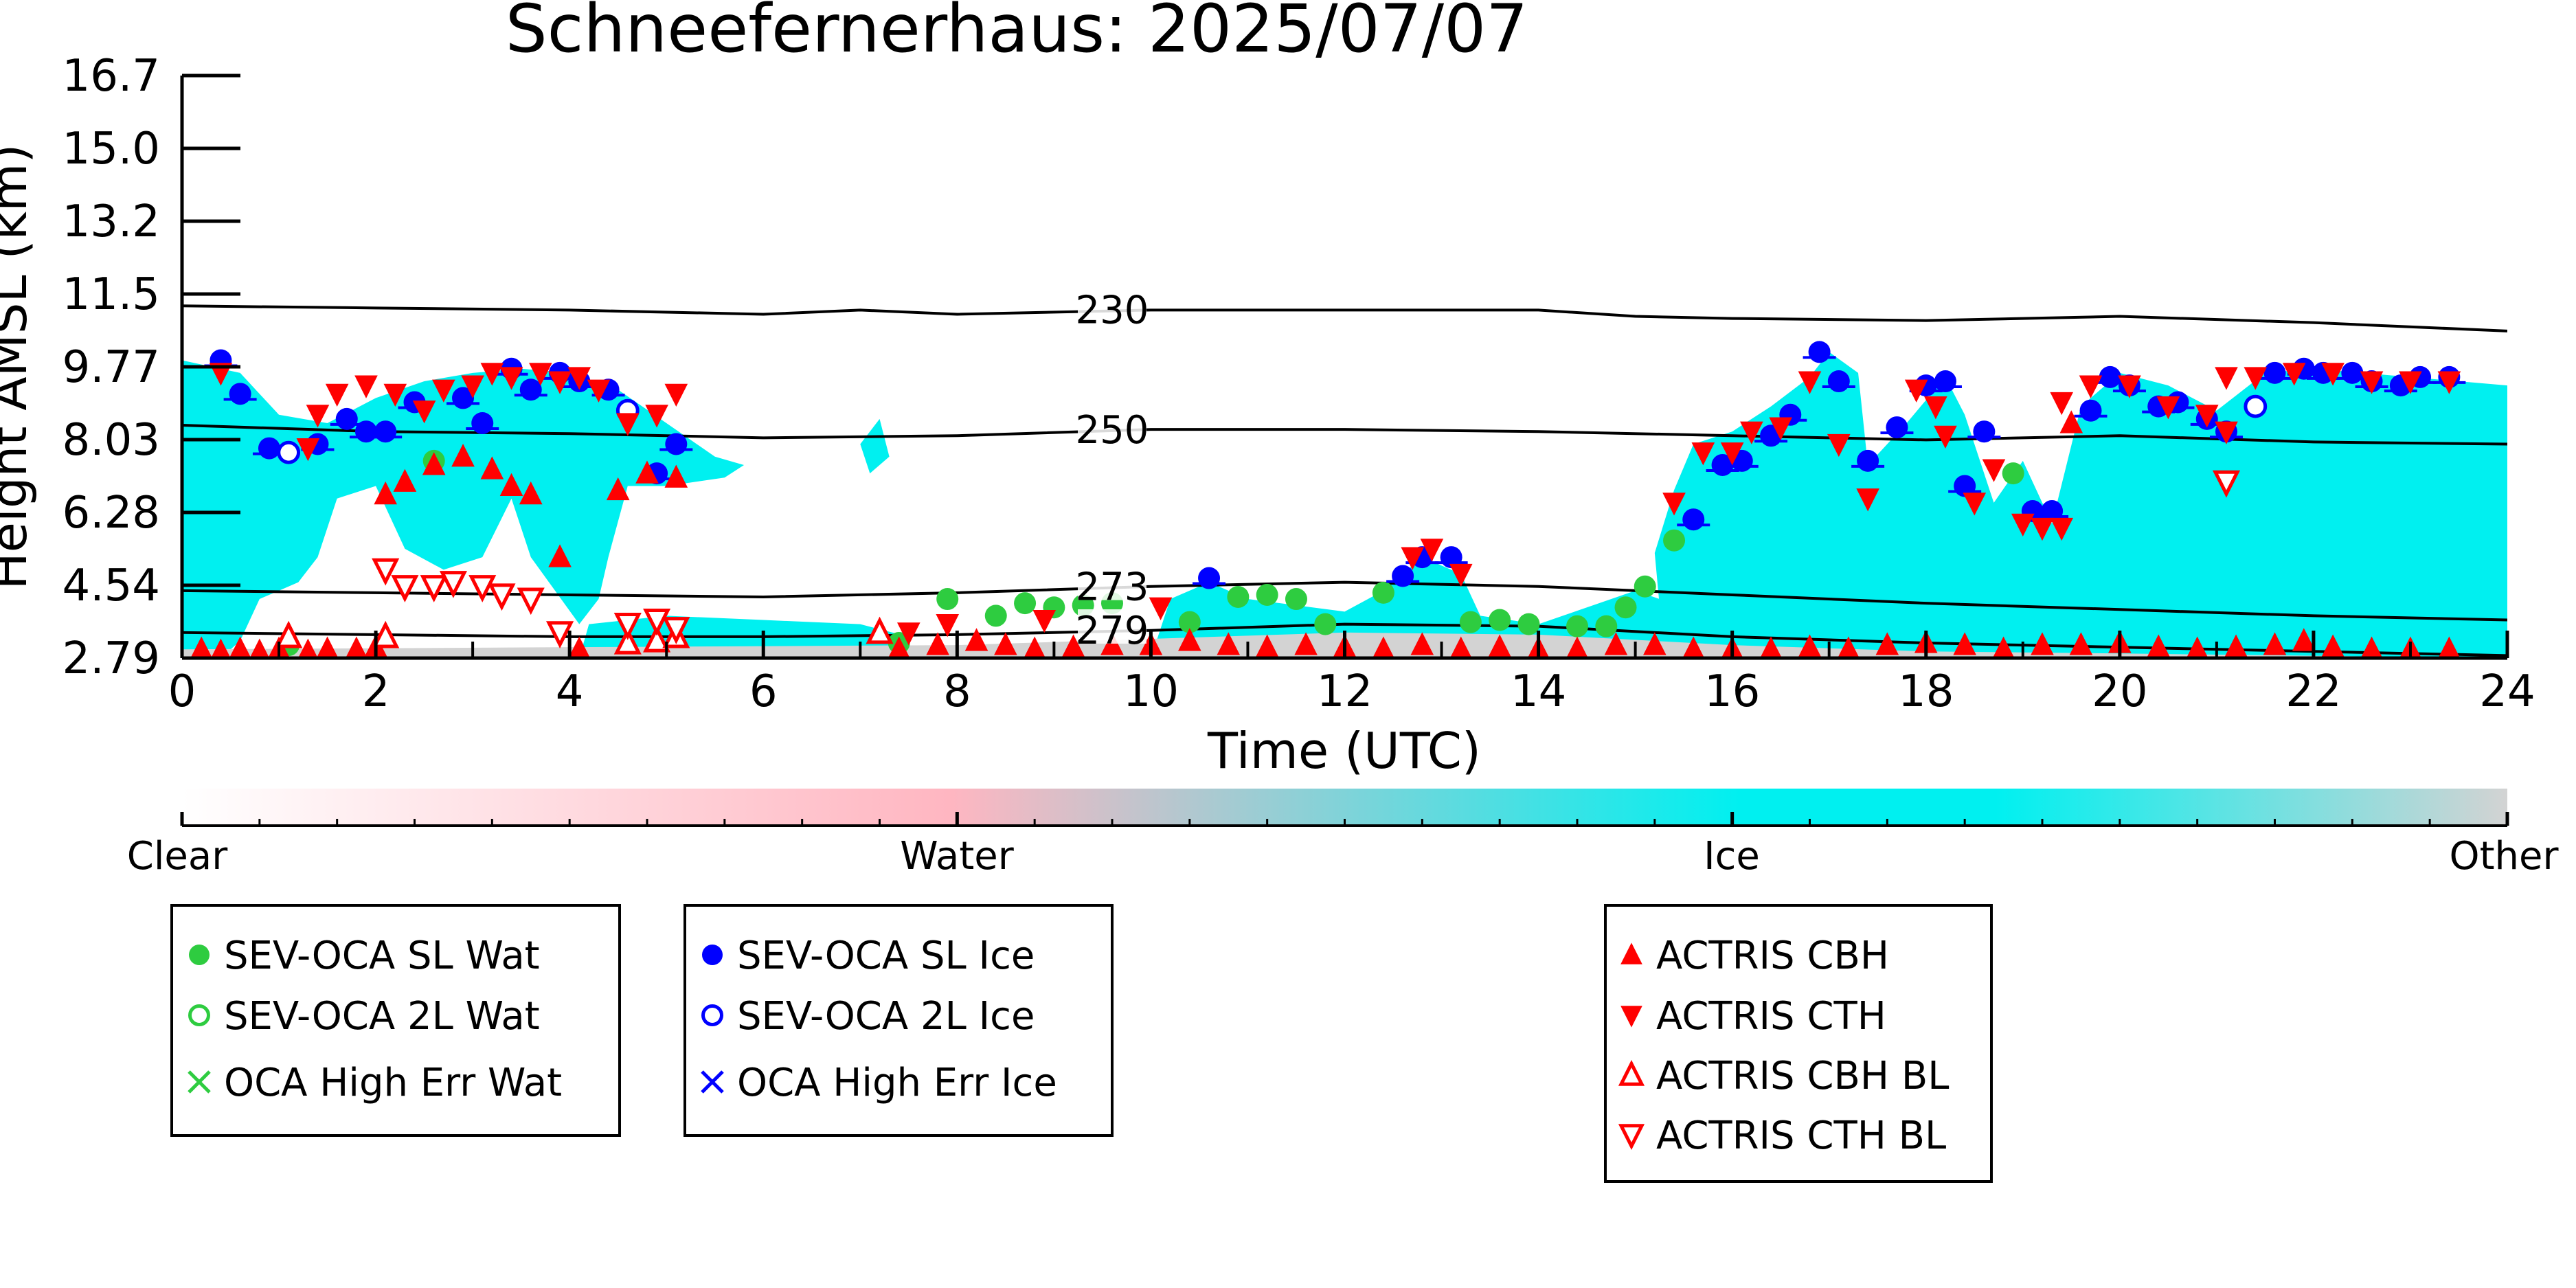 Image resolution: width=2576 pixels, height=1288 pixels. What do you see at coordinates (1732, 856) in the screenshot?
I see `colorbar-label-ice: Ice` at bounding box center [1732, 856].